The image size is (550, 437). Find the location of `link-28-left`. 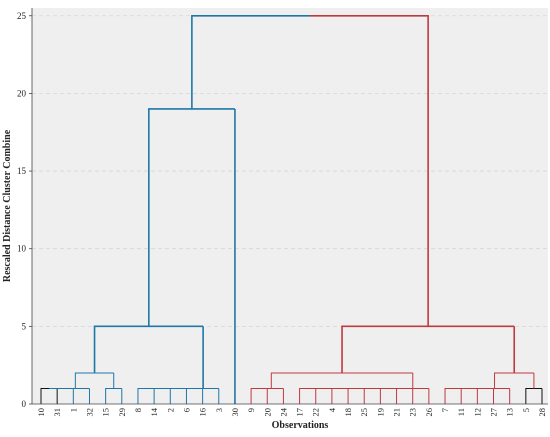

link-28-left is located at coordinates (533, 395).